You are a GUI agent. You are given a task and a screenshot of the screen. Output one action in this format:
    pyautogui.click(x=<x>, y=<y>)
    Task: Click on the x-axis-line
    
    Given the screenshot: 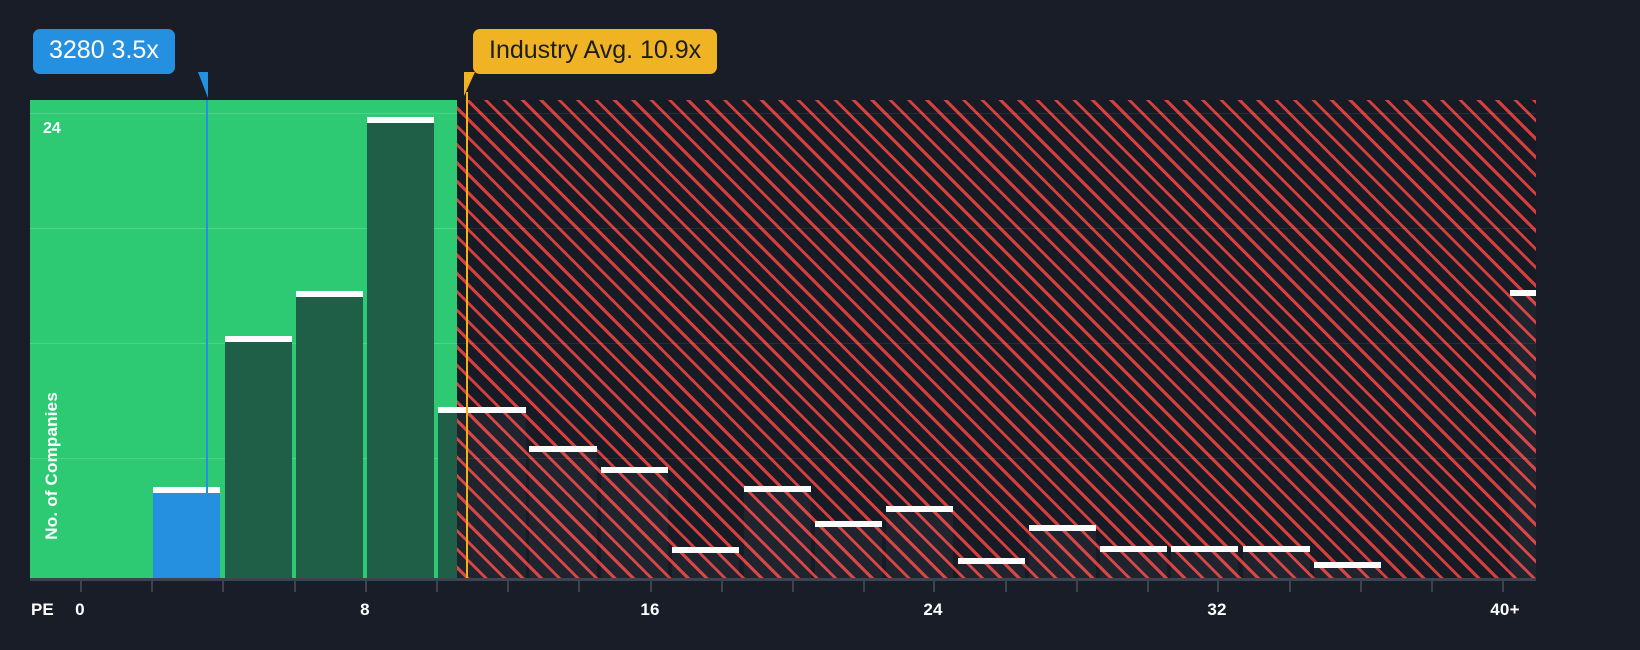 What is the action you would take?
    pyautogui.click(x=783, y=579)
    